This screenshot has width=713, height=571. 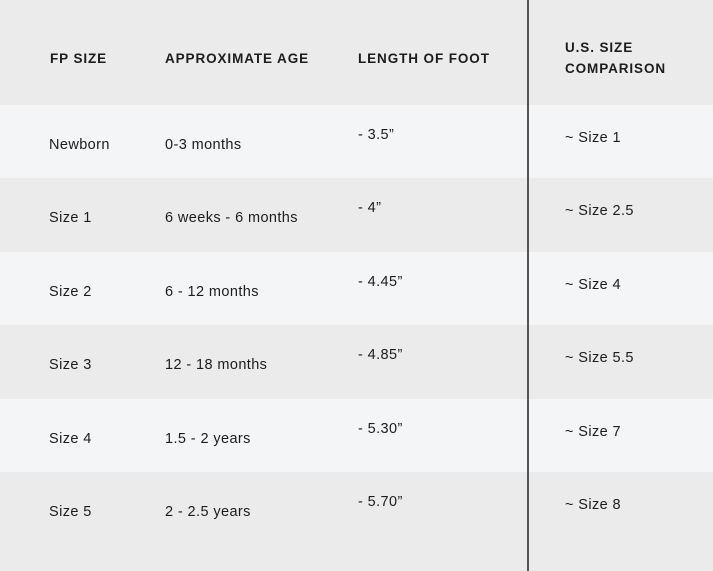 I want to click on table-row: Size 1 6 weeks - 6 months - 4” ~ Size 2.5, so click(x=356, y=215).